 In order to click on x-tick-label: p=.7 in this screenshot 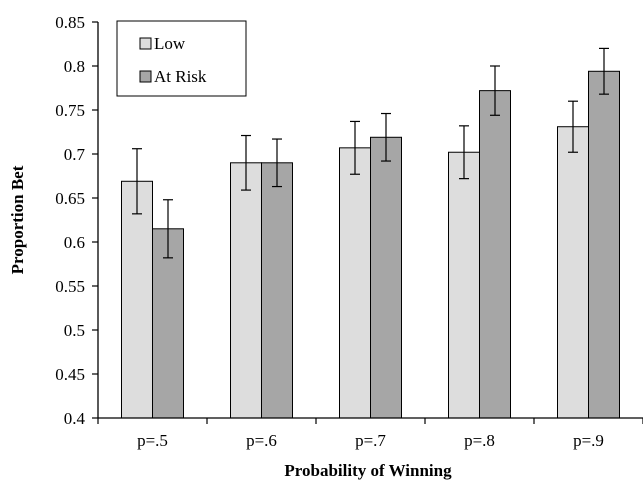, I will do `click(370, 440)`.